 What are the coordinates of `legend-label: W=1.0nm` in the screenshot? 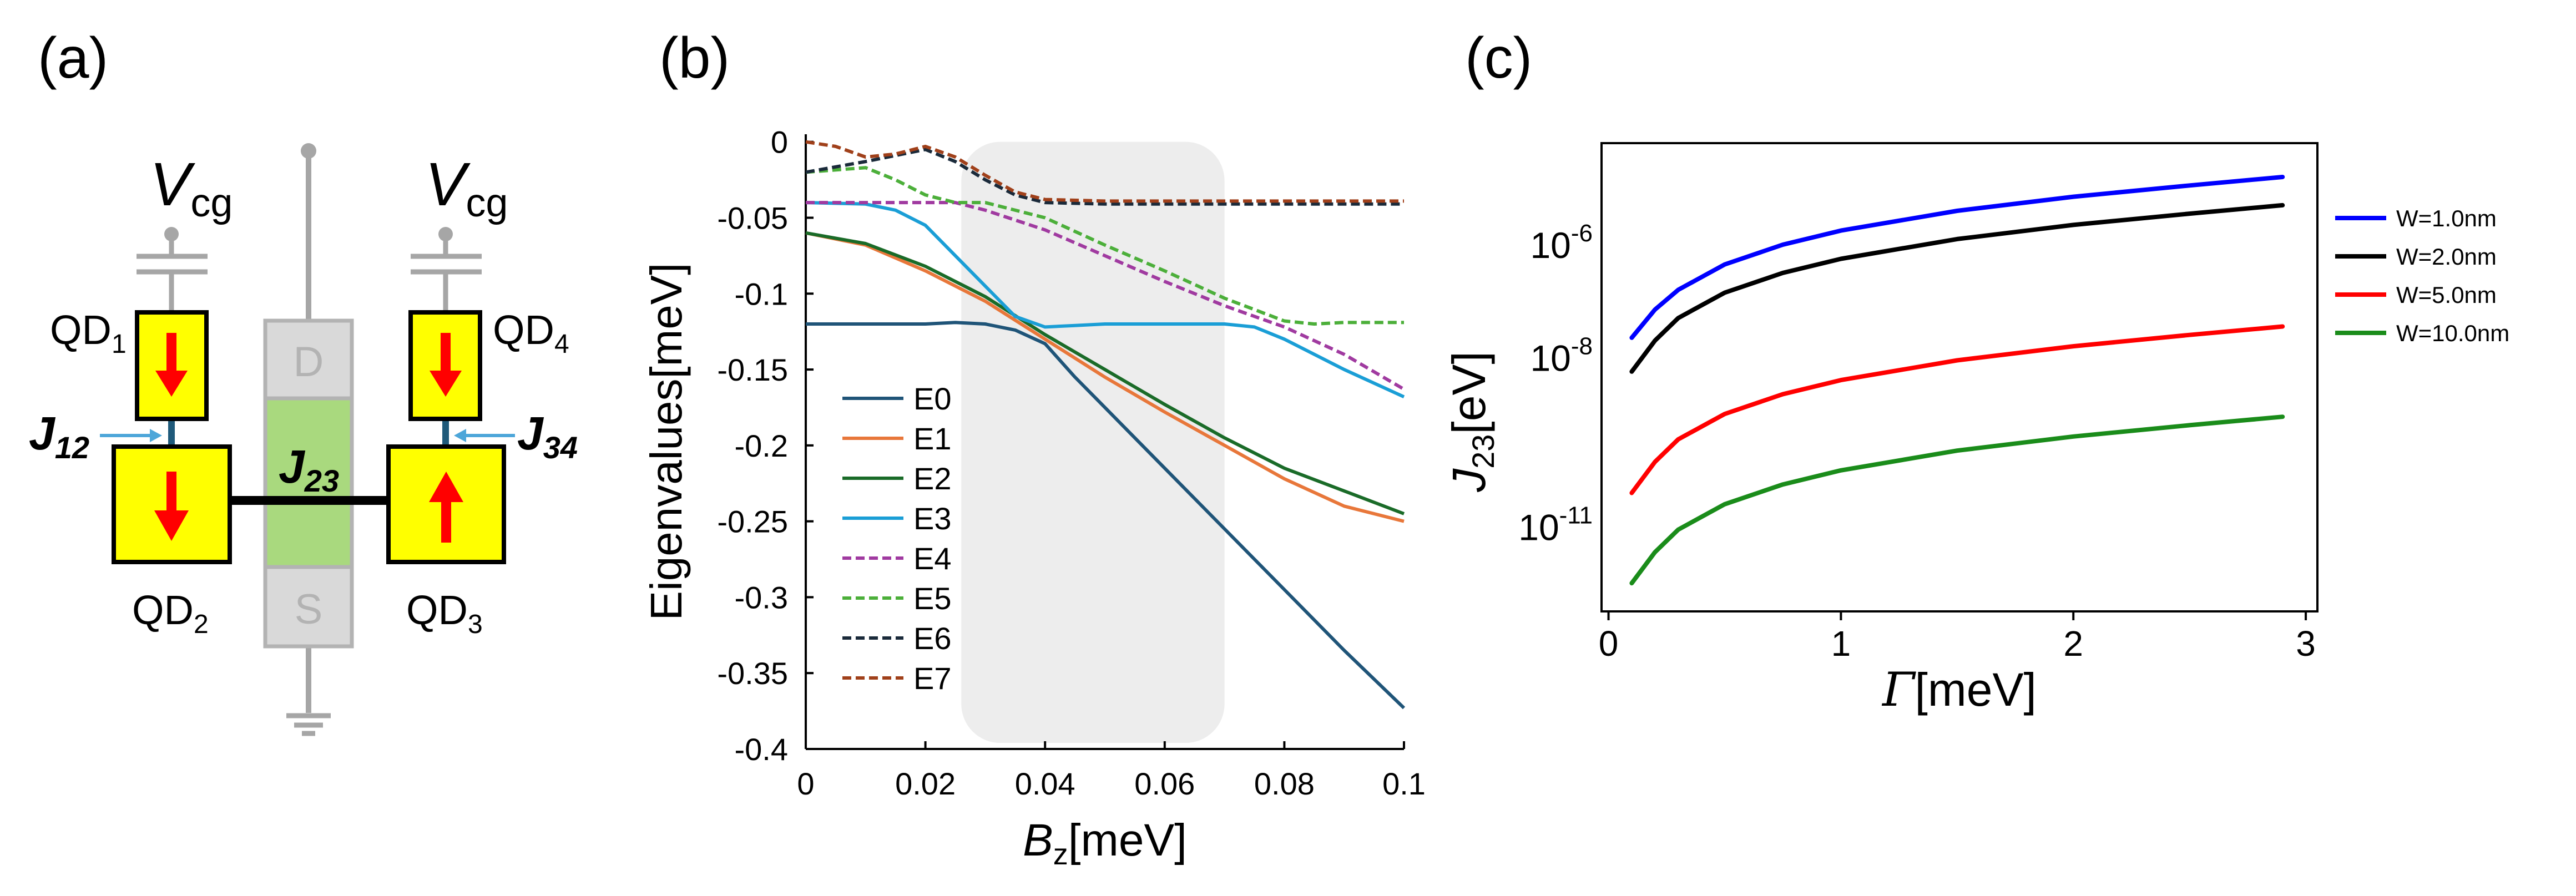 It's located at (2446, 218).